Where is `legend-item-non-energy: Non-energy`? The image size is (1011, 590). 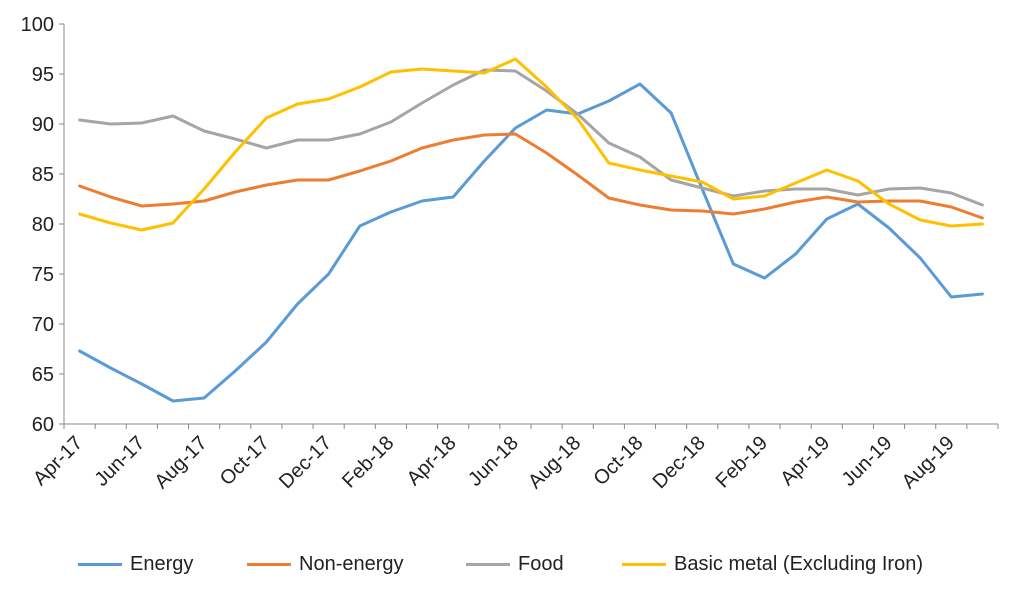
legend-item-non-energy: Non-energy is located at coordinates (325, 564).